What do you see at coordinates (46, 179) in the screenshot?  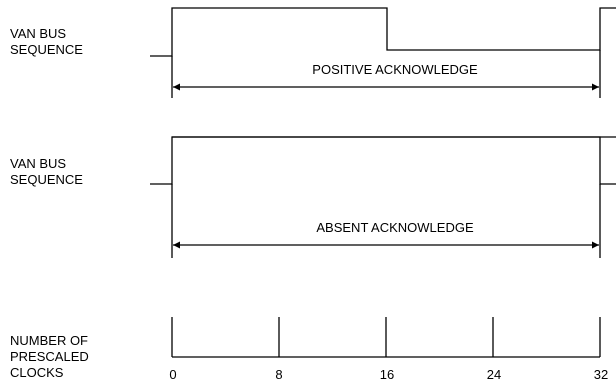 I see `row2-label-line2: SEQUENCE` at bounding box center [46, 179].